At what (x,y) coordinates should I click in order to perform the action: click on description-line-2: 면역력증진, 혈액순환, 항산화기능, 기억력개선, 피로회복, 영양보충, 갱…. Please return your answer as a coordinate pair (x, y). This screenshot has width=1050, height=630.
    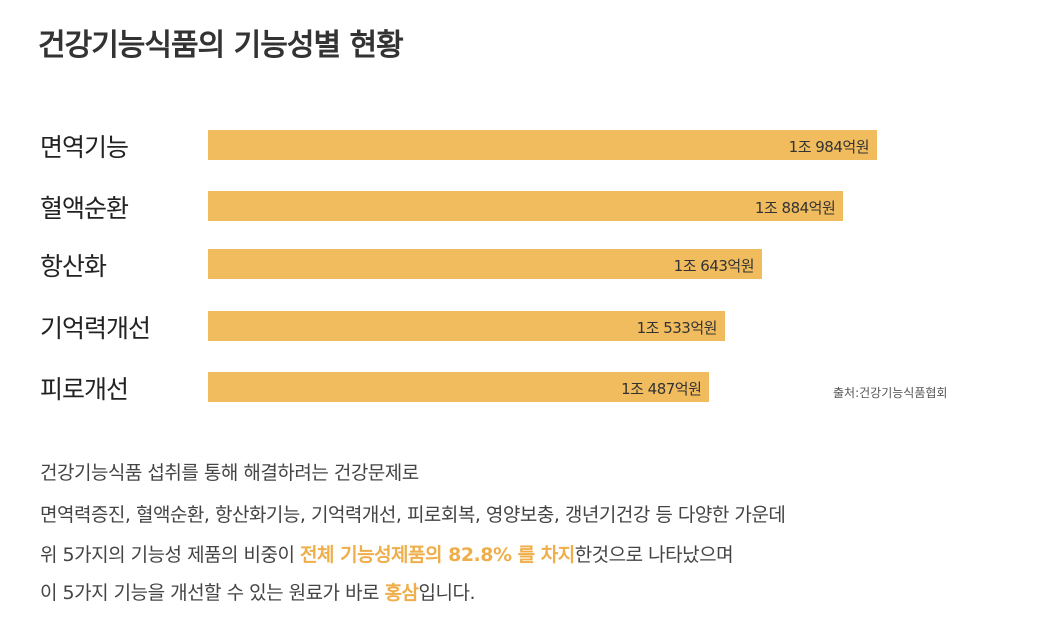
    Looking at the image, I should click on (413, 515).